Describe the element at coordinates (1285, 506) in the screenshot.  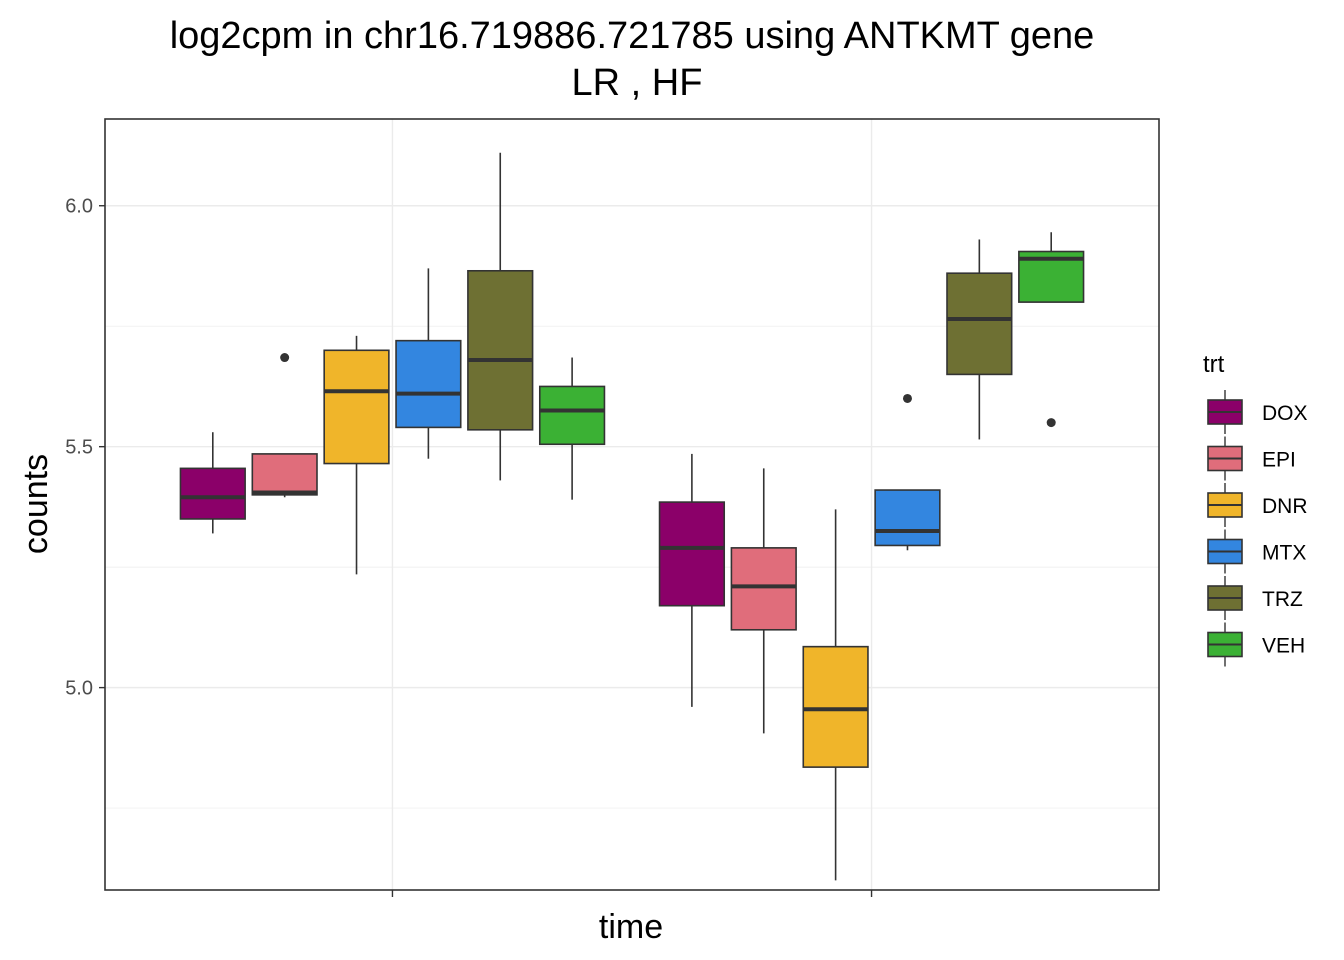
I see `legend-label: DNR` at that location.